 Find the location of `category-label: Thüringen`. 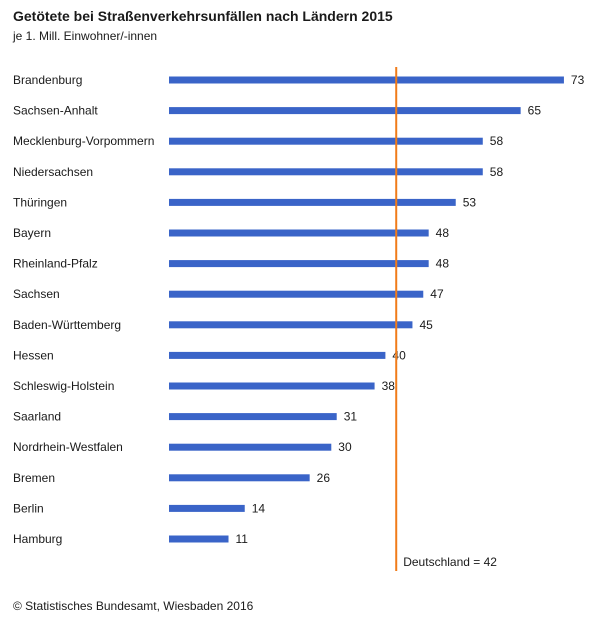

category-label: Thüringen is located at coordinates (40, 202).